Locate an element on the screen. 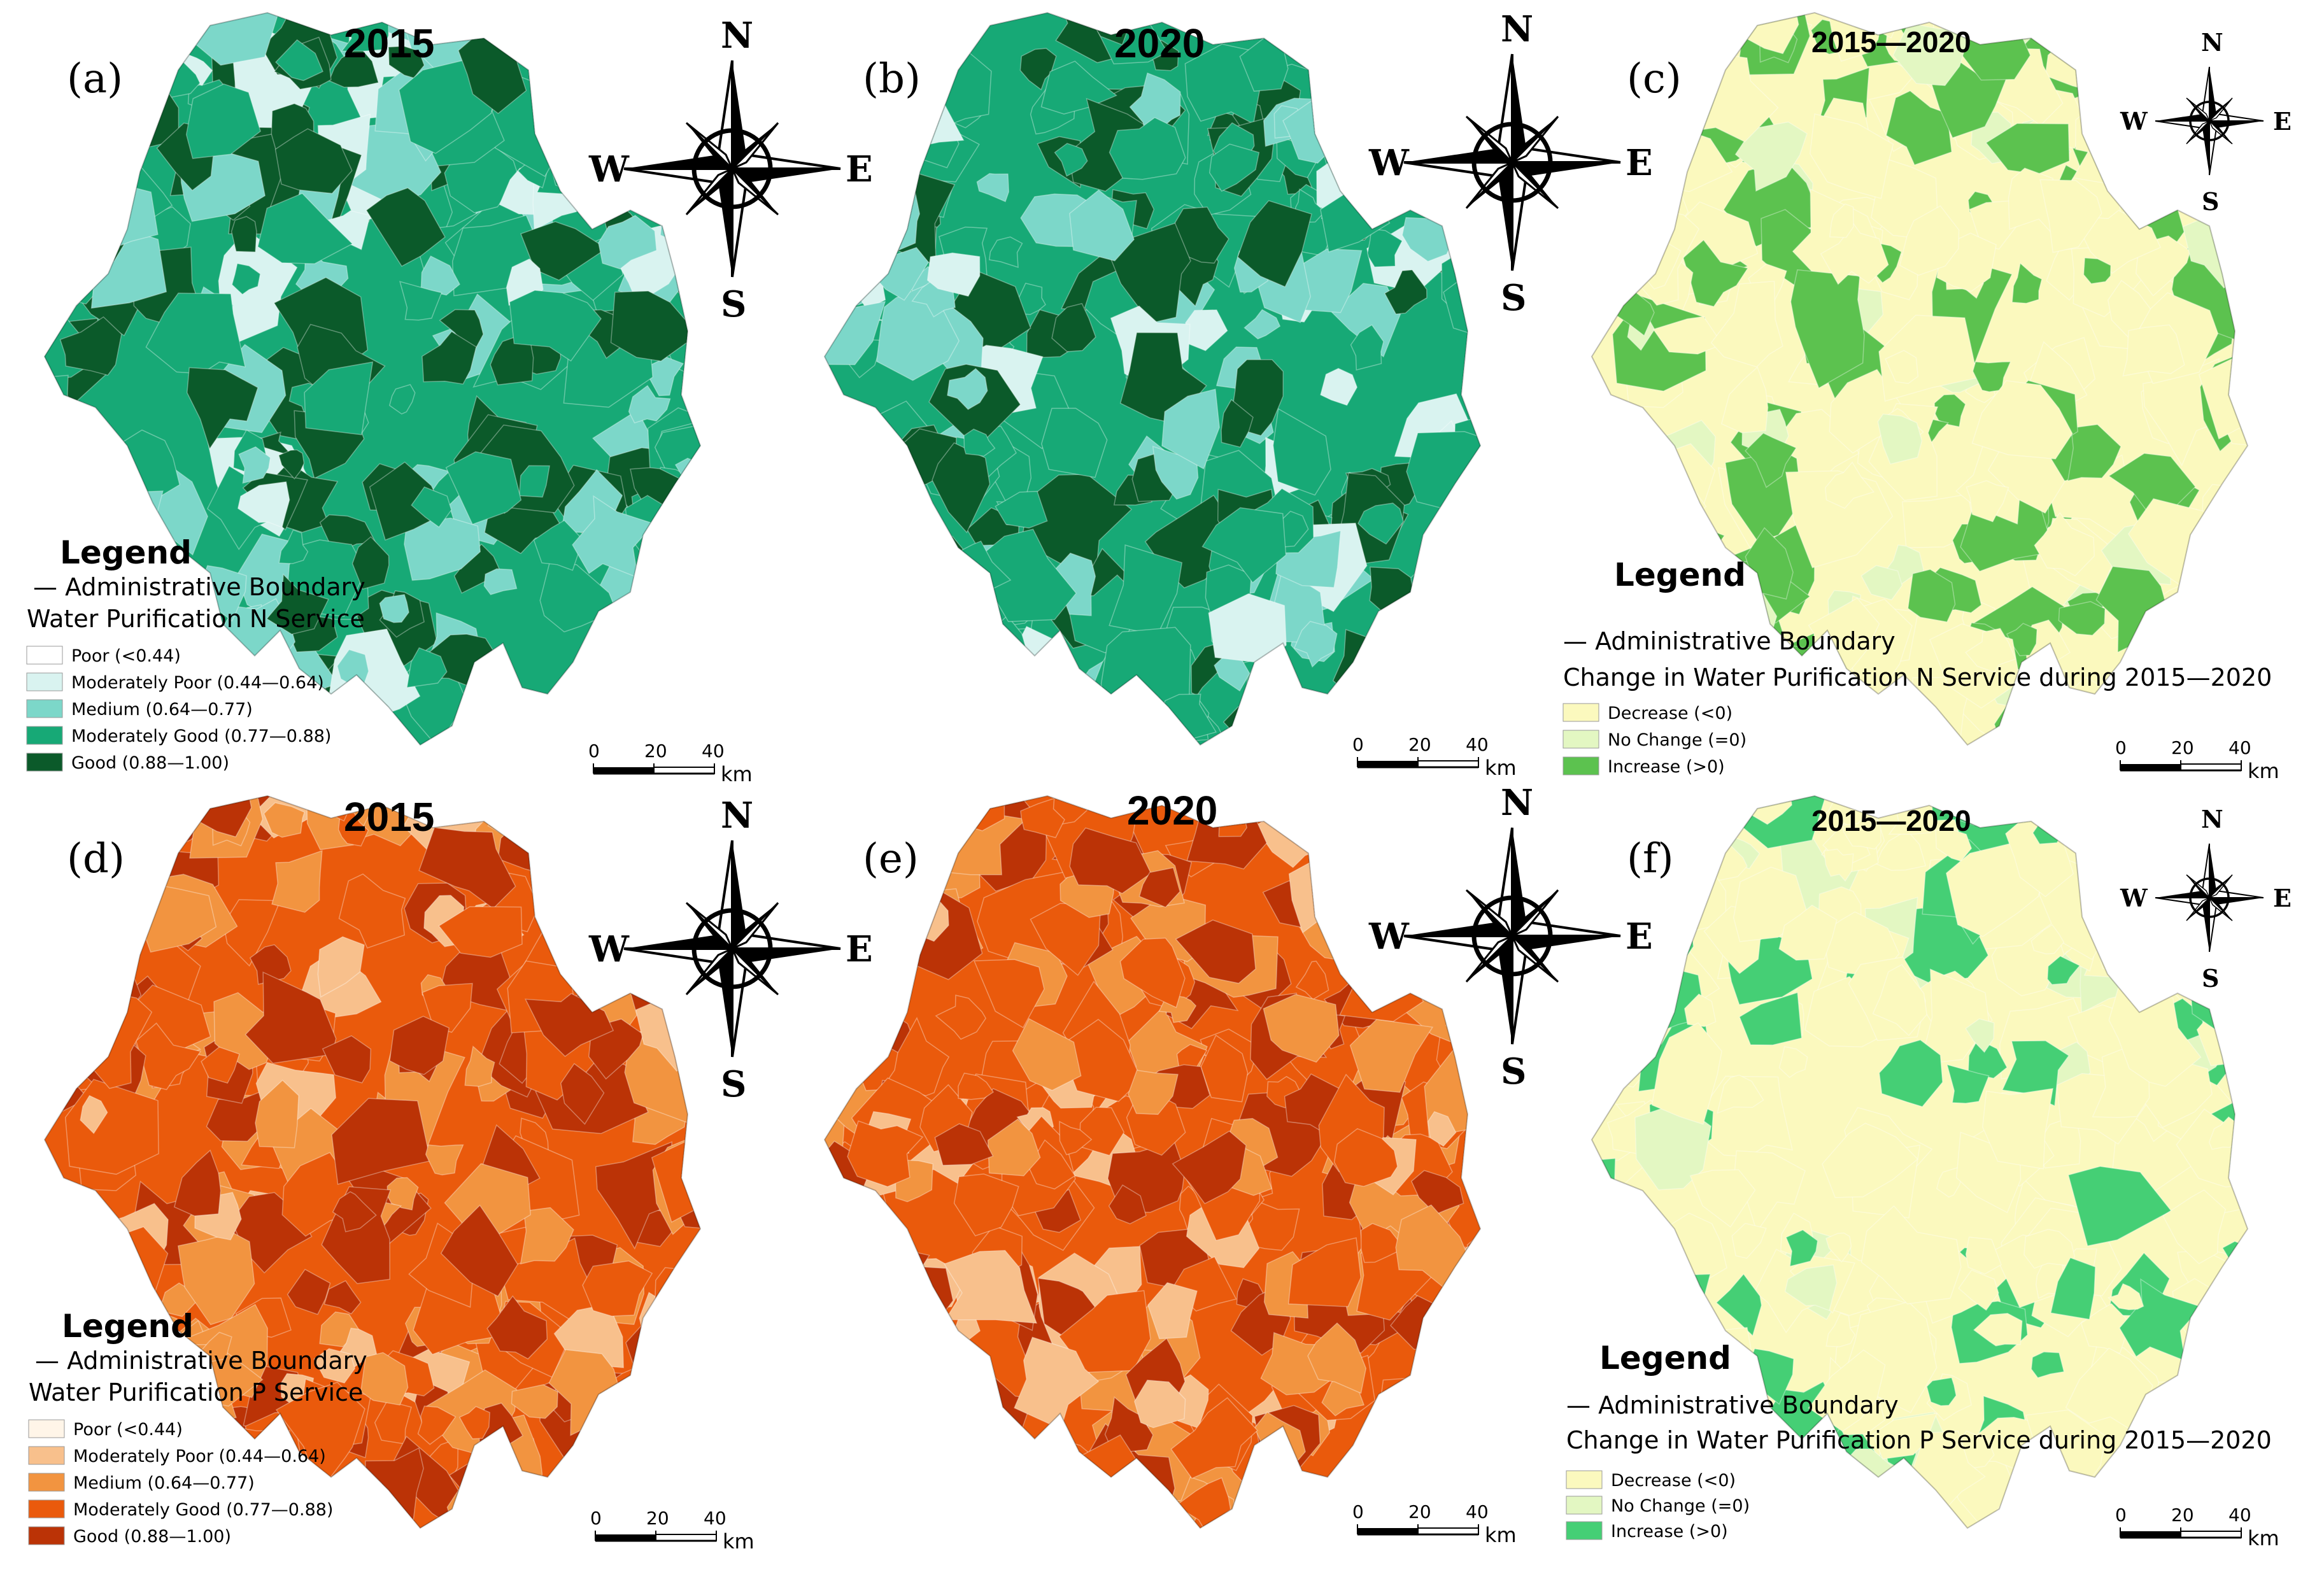 The height and width of the screenshot is (1579, 2324). compass-w-a: W is located at coordinates (609, 169).